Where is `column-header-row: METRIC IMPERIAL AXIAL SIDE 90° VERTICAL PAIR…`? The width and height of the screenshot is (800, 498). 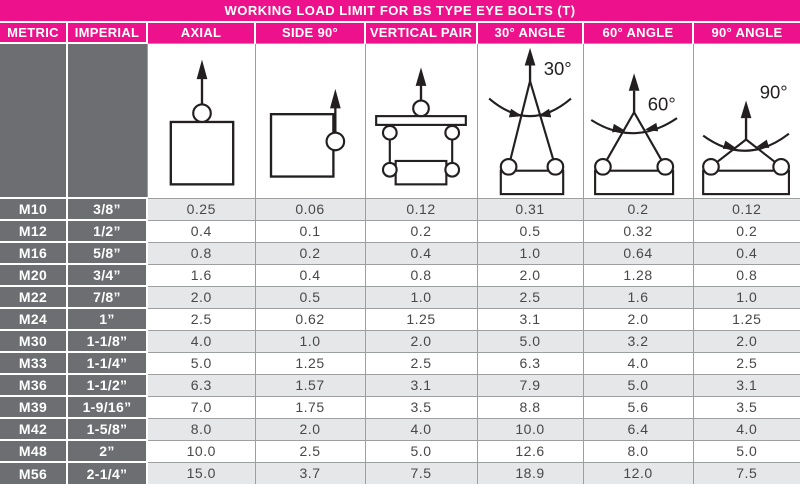 column-header-row: METRIC IMPERIAL AXIAL SIDE 90° VERTICAL PAIR… is located at coordinates (400, 33).